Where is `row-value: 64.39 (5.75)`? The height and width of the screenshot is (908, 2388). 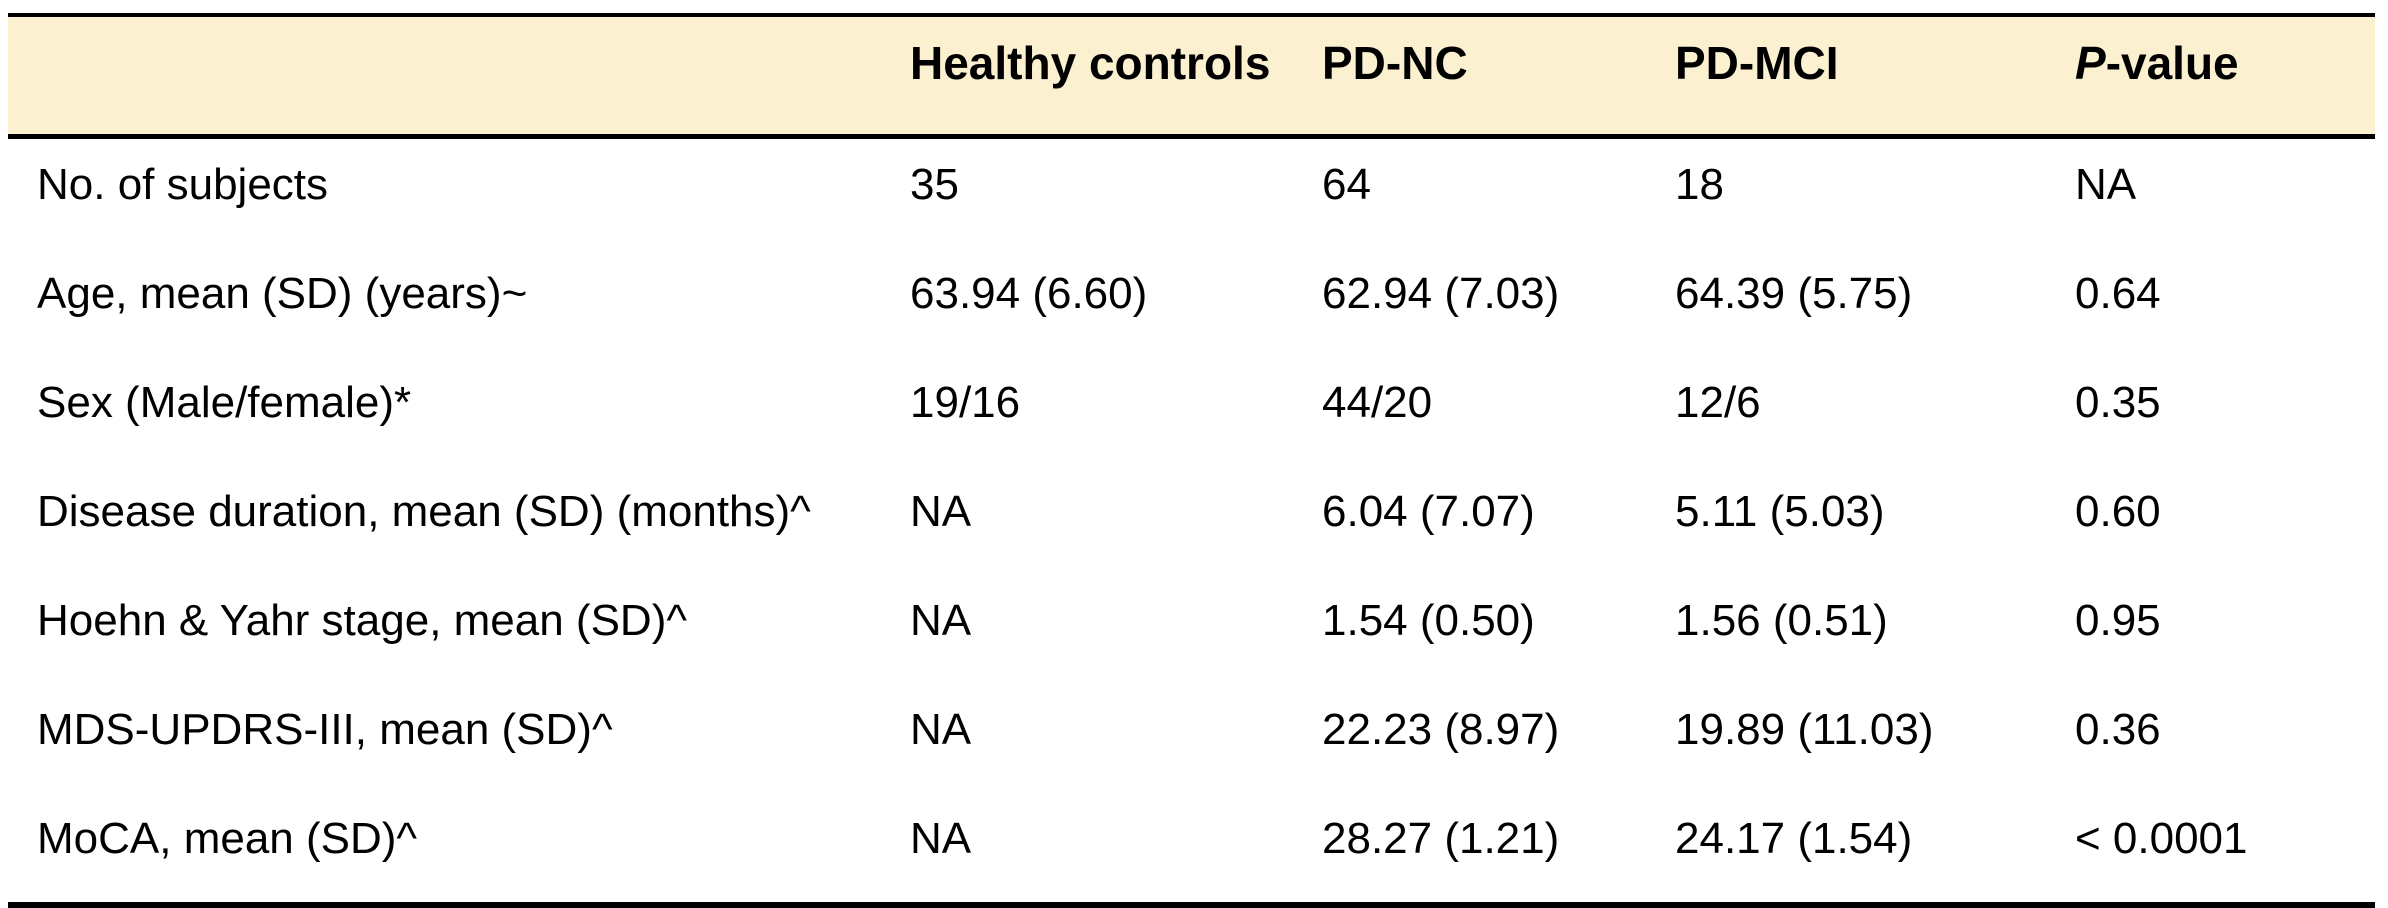 row-value: 64.39 (5.75) is located at coordinates (1794, 293).